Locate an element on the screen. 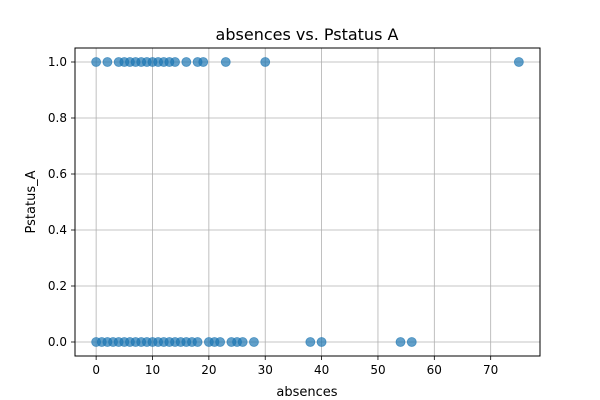  x-tick-label: 20 is located at coordinates (208, 370).